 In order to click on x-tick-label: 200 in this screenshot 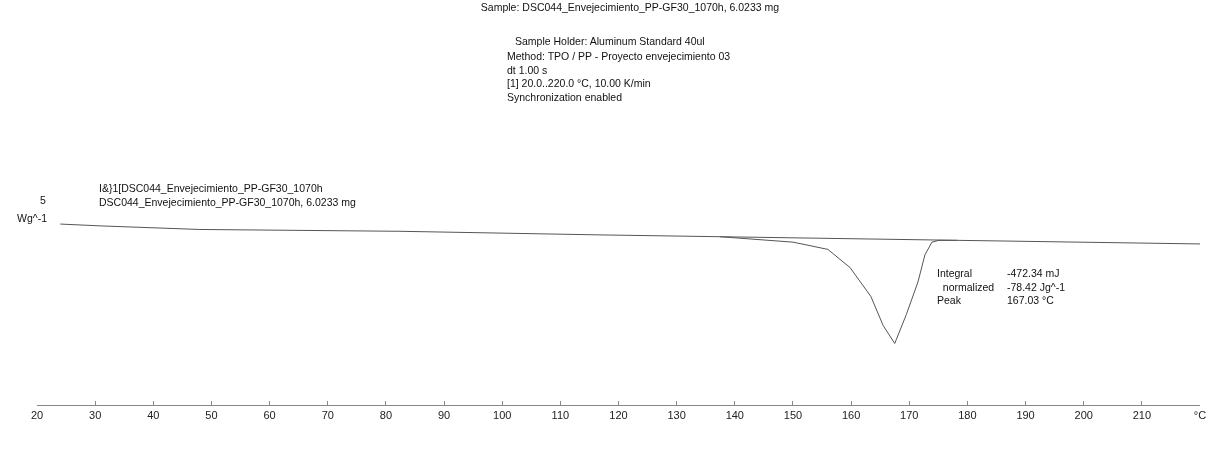, I will do `click(1083, 415)`.